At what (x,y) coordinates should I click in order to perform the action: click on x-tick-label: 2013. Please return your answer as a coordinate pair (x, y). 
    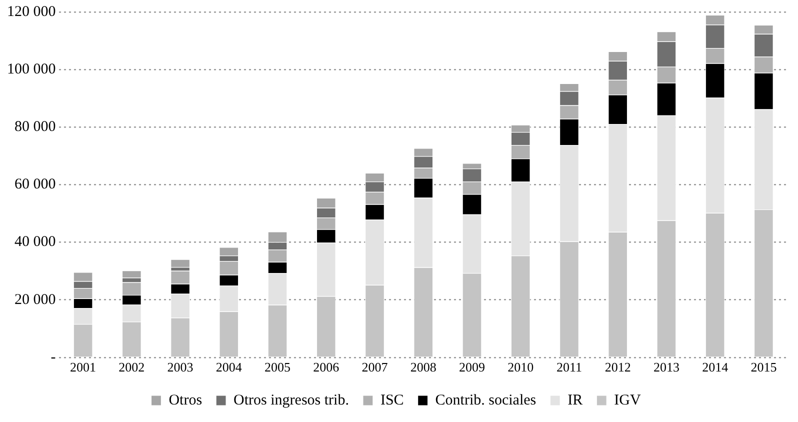
    Looking at the image, I should click on (666, 367).